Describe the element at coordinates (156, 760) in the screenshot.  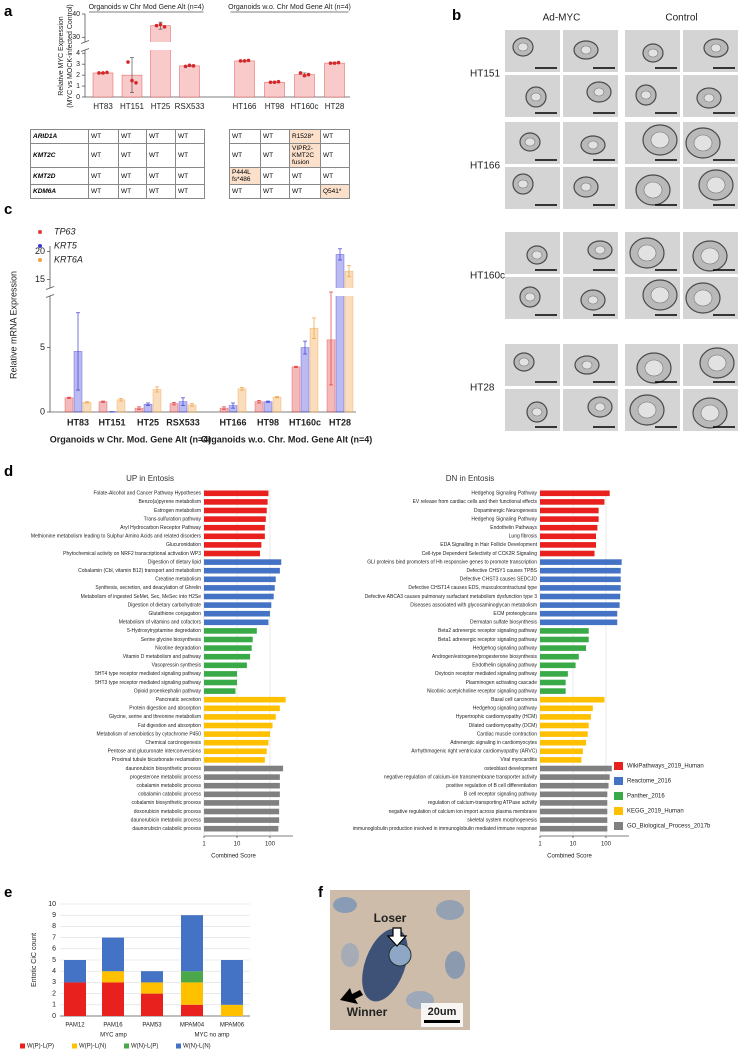
I see `bar-label: Proximal tubule bicarbonate reclamation` at that location.